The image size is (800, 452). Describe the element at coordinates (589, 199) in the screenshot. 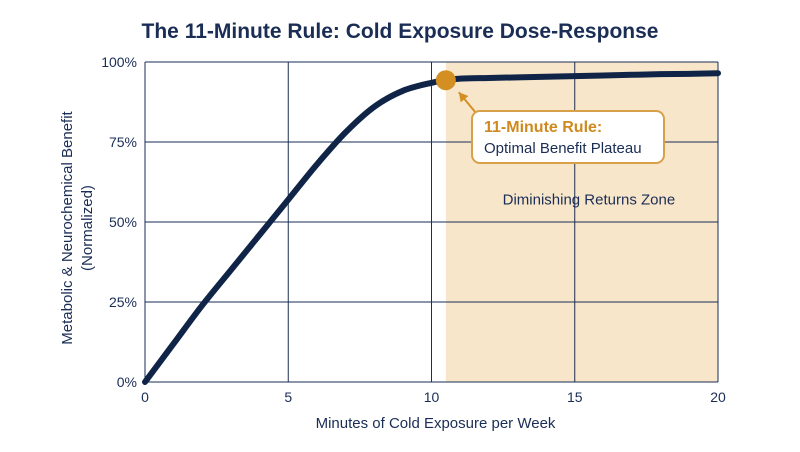

I see `shade-label: Diminishing Returns Zone` at that location.